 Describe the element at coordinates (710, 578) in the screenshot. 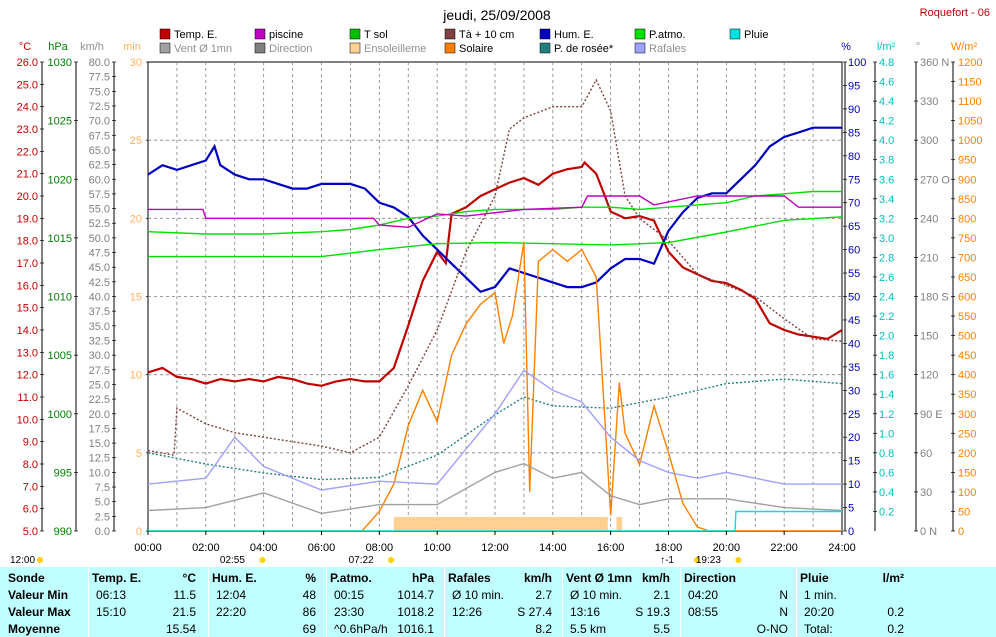

I see `stats-header: Direction` at that location.